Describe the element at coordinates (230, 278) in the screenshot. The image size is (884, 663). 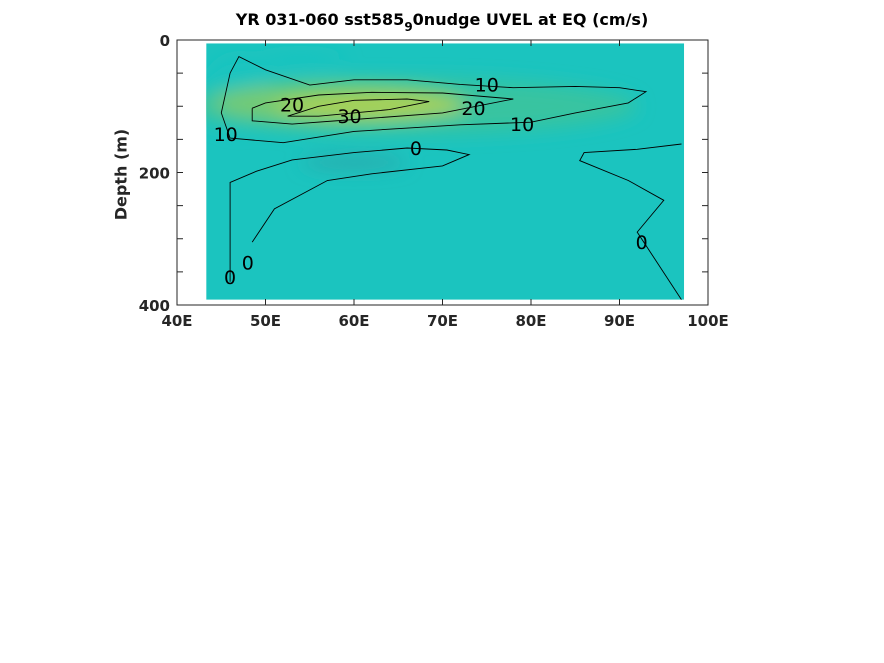
I see `contour-label-0-7: 0` at that location.